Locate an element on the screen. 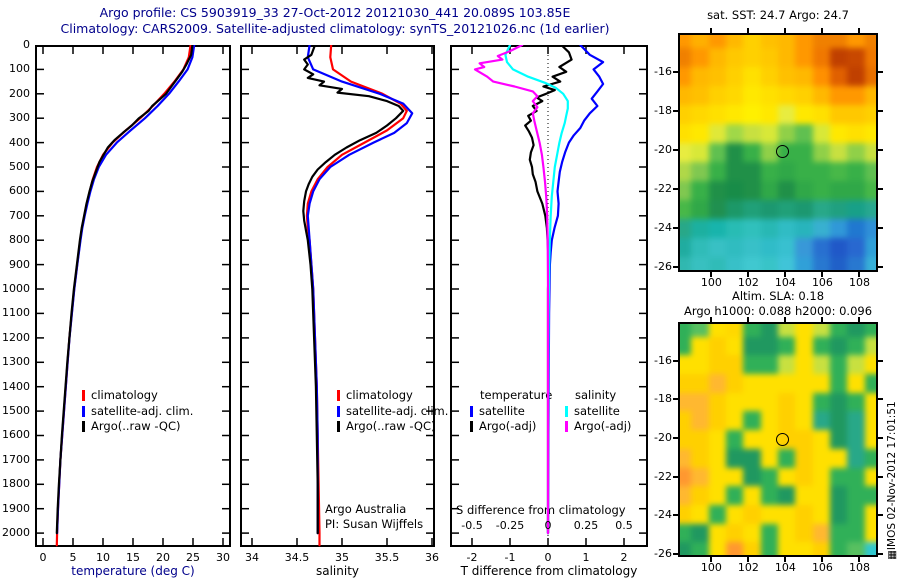 The width and height of the screenshot is (900, 580). depth-tick-label: 1800 is located at coordinates (16, 484).